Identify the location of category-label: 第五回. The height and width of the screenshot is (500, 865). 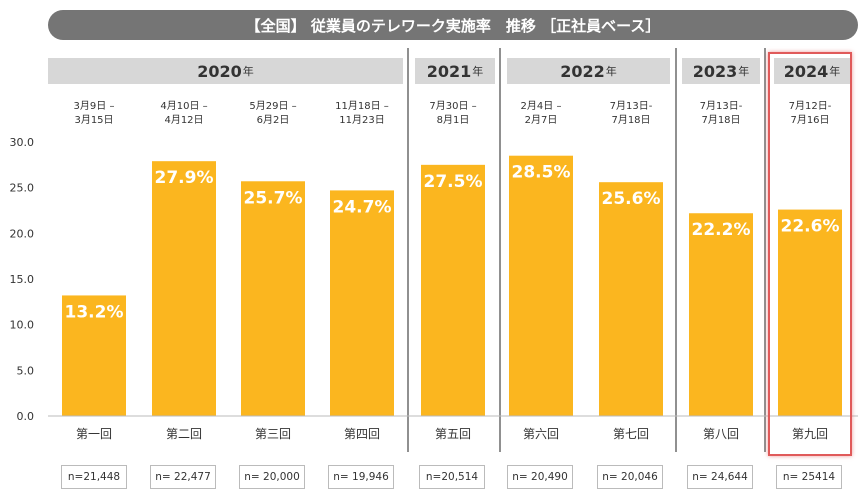
(453, 434).